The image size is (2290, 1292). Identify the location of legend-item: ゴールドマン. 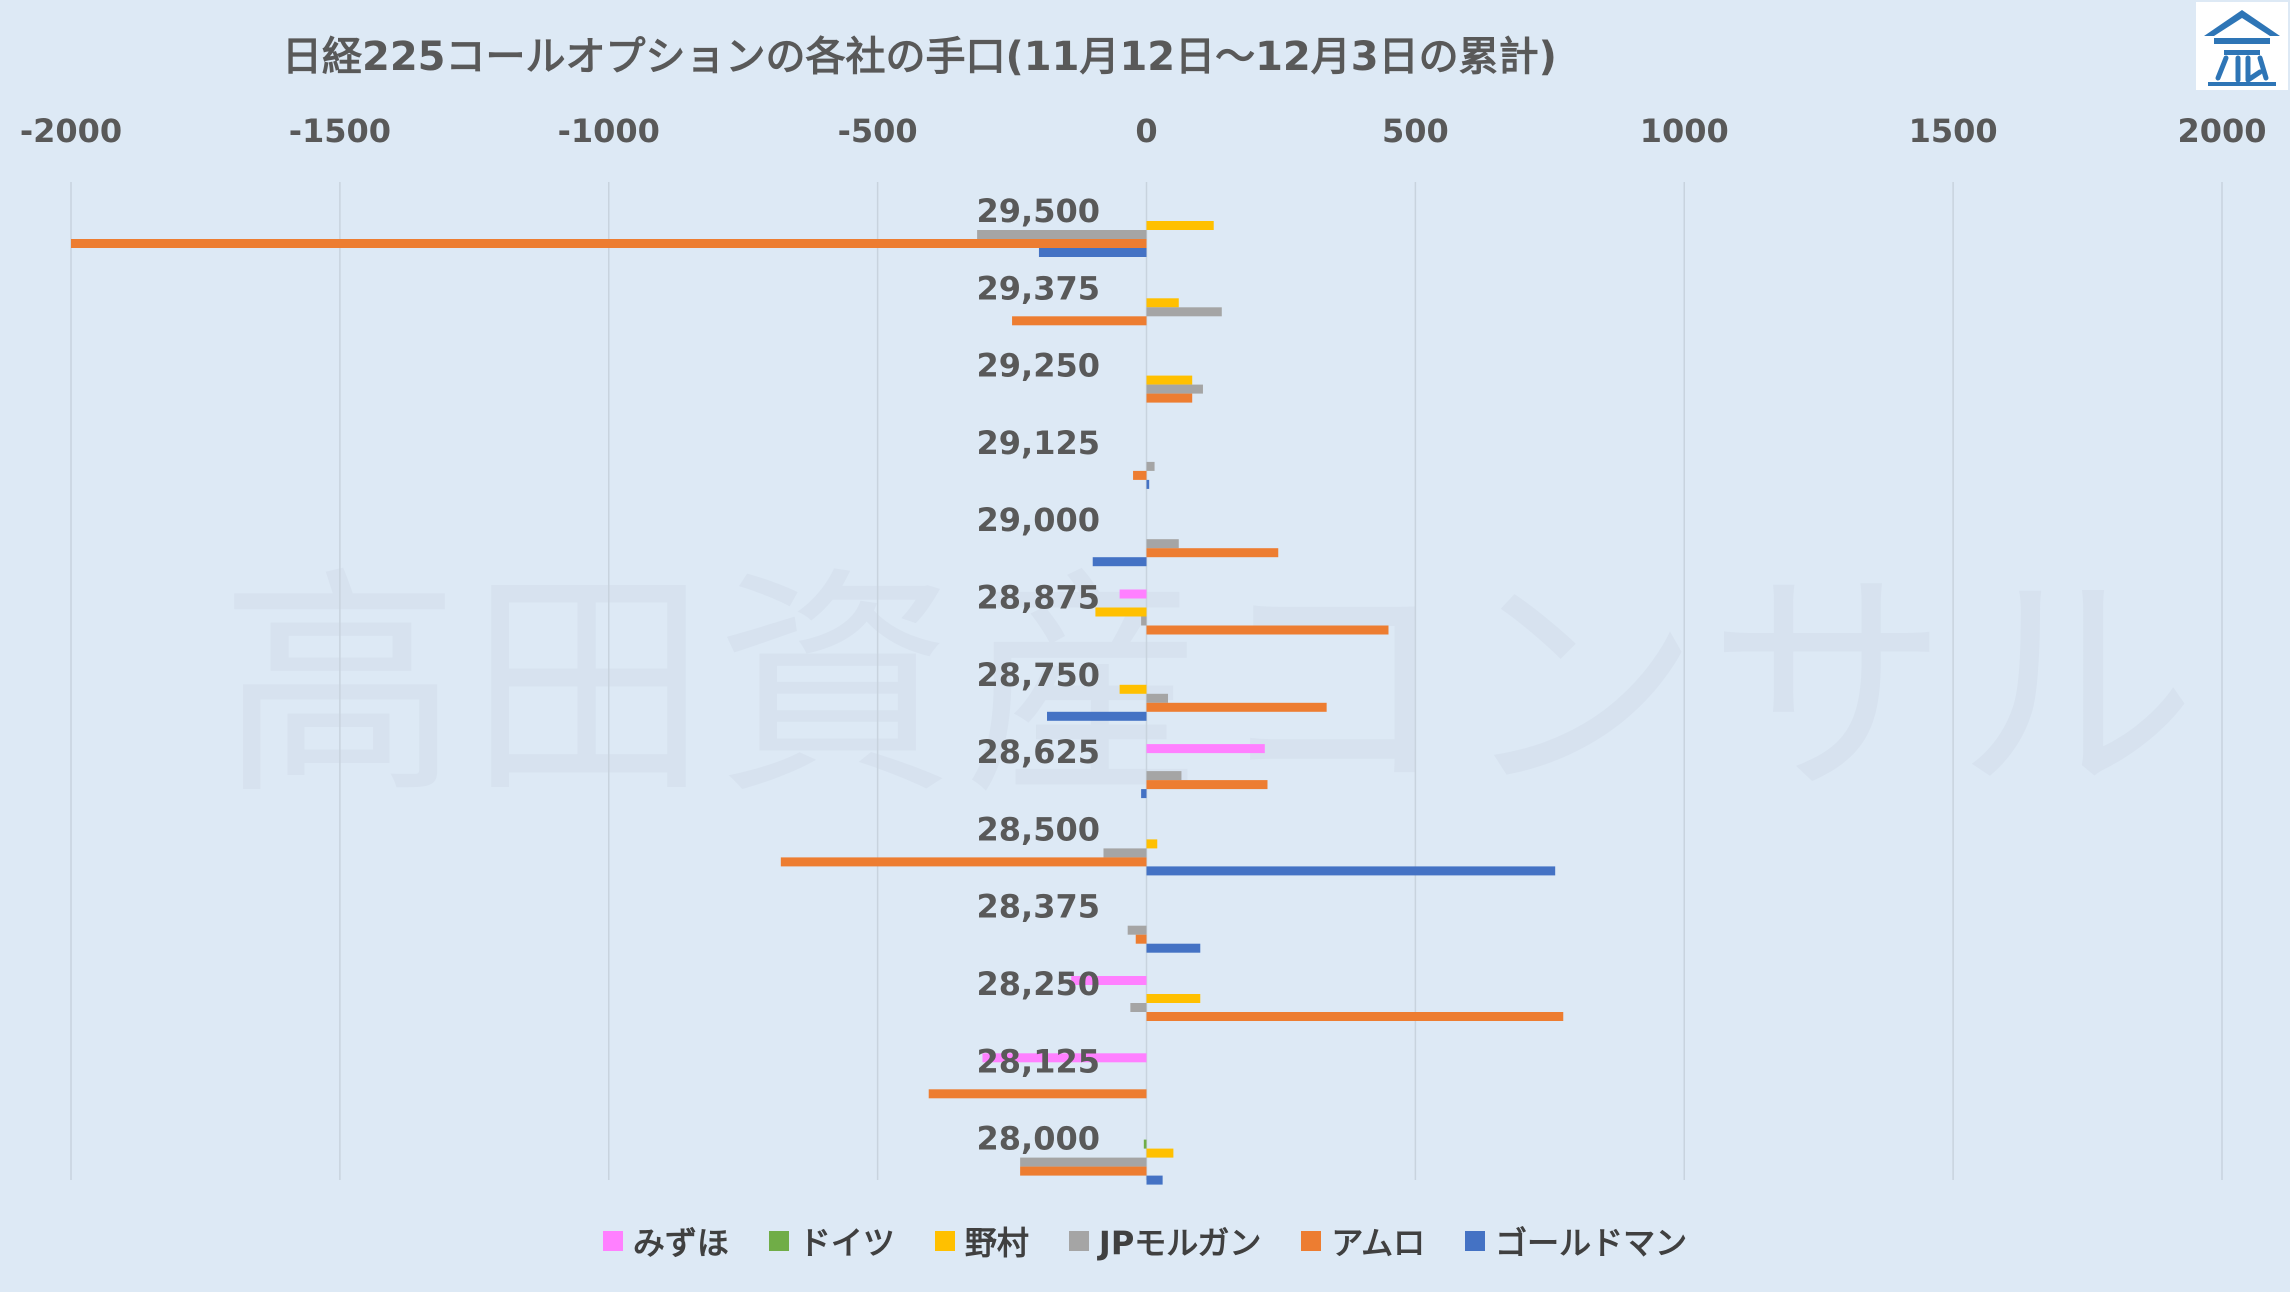
(1576, 1241).